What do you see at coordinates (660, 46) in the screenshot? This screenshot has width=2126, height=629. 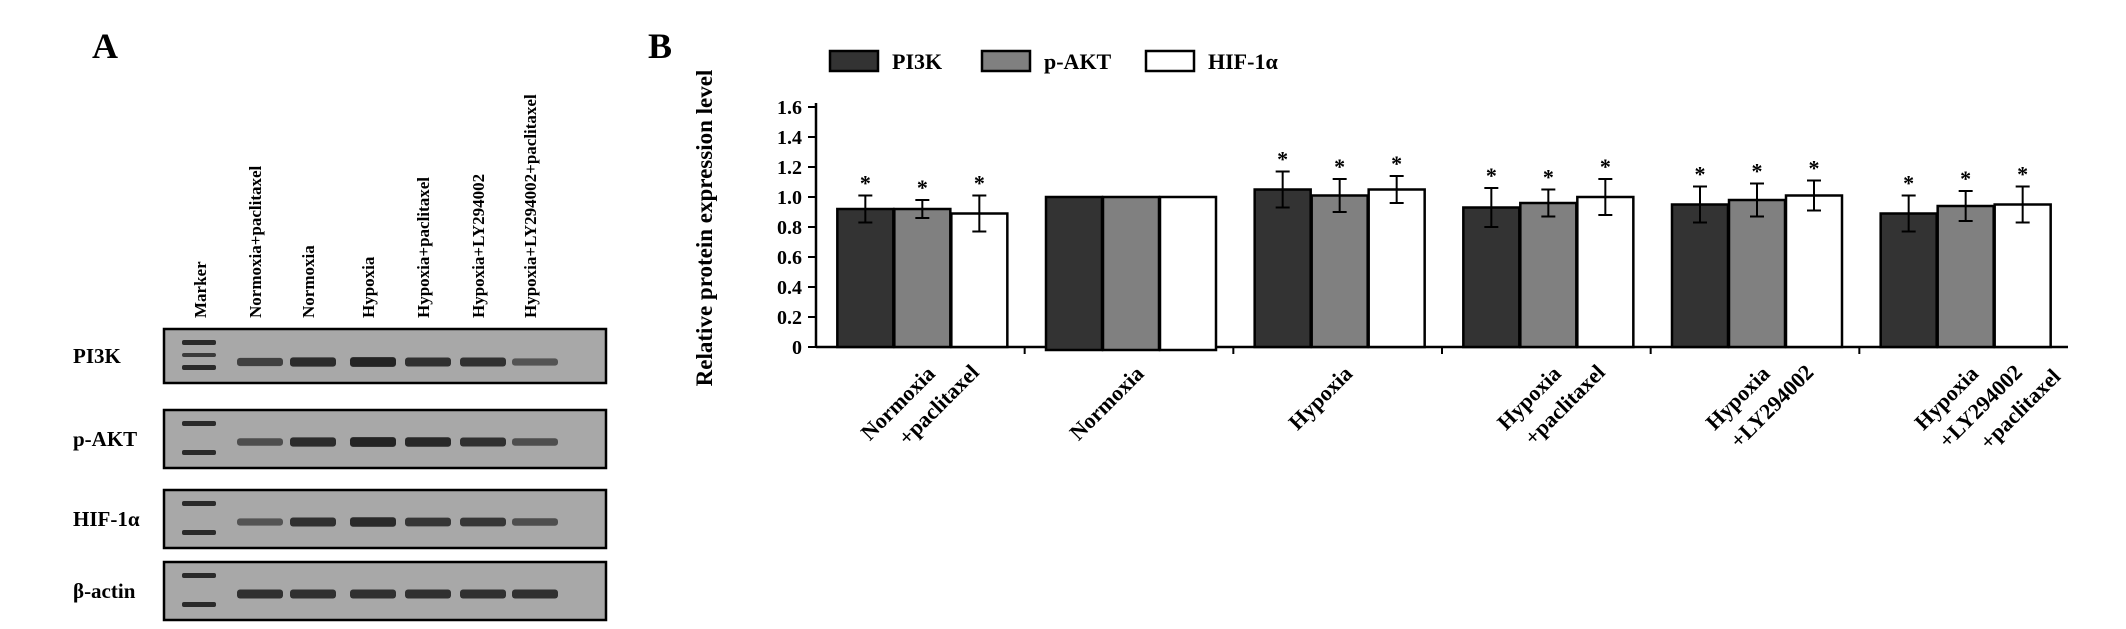 I see `panel-b-label: B` at bounding box center [660, 46].